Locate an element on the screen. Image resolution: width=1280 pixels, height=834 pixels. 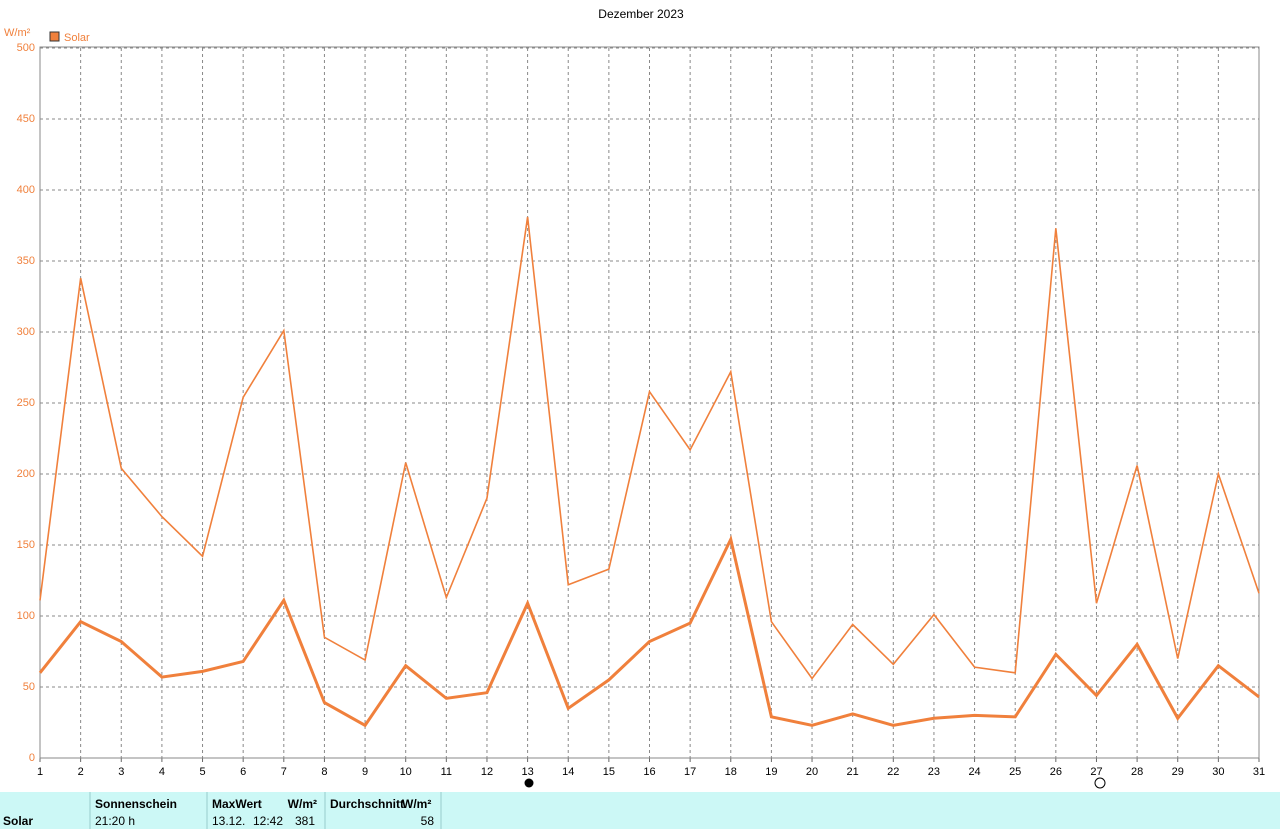
x-tick-label: 20 is located at coordinates (812, 772).